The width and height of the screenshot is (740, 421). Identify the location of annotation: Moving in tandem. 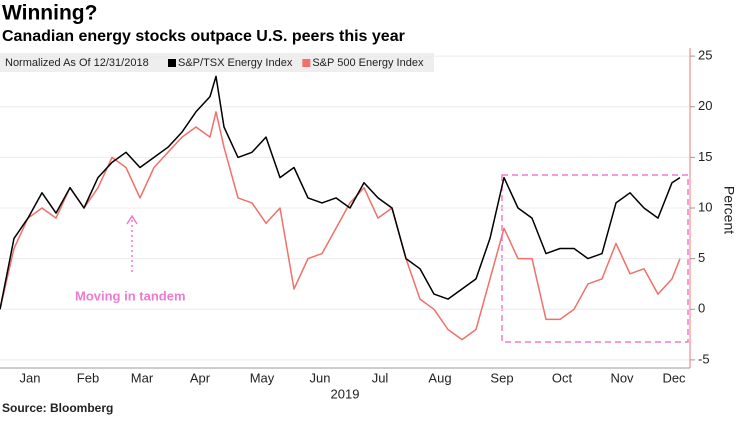
(130, 295).